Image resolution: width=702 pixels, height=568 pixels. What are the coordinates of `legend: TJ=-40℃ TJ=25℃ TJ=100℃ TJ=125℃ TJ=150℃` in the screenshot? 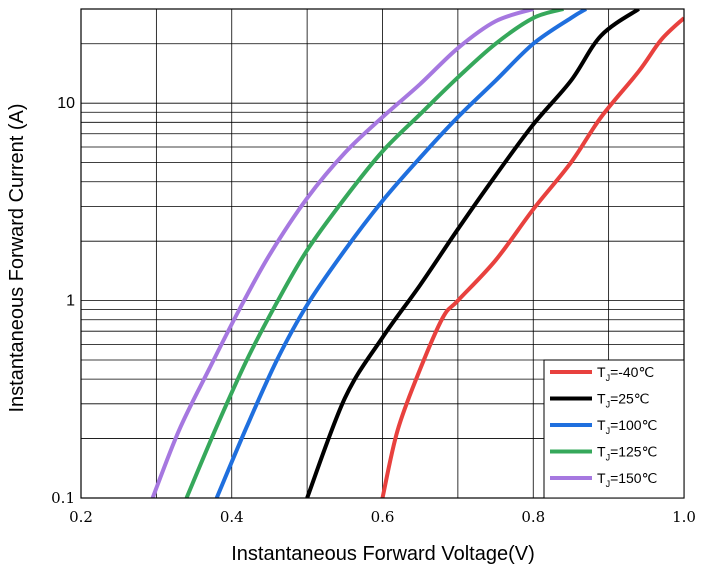 It's located at (614, 429).